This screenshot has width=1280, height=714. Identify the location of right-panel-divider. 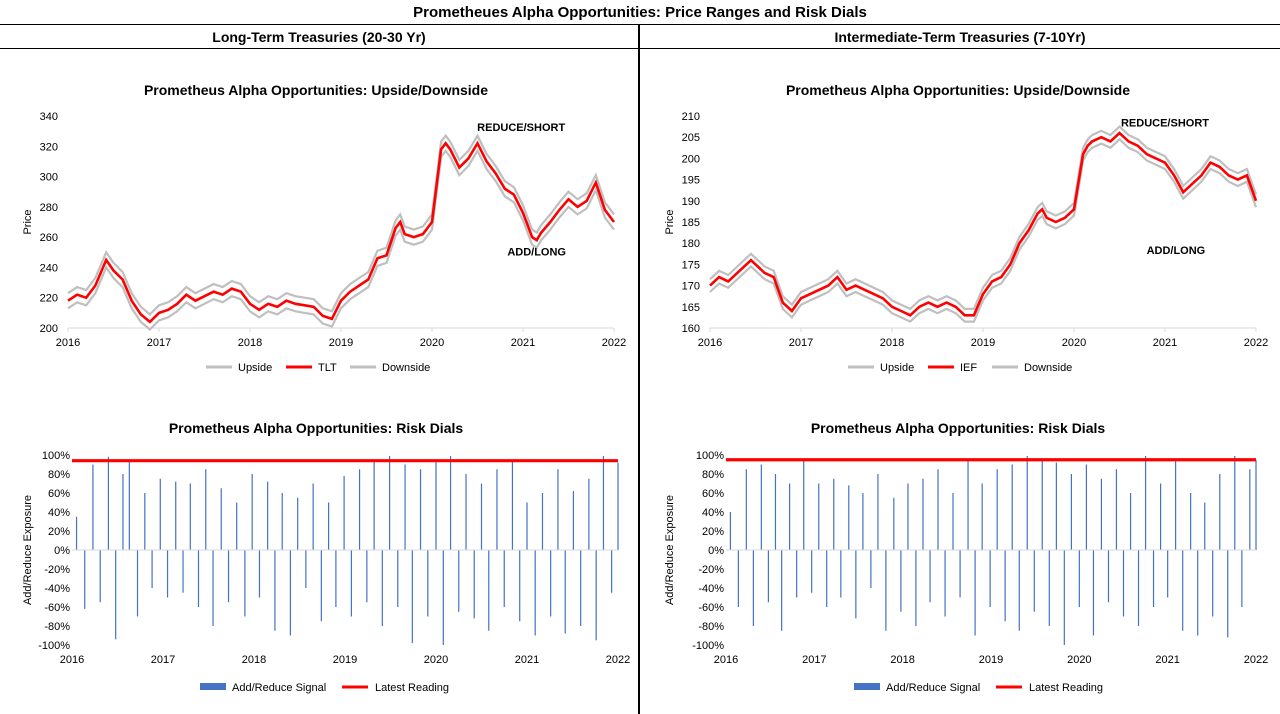
(960, 48).